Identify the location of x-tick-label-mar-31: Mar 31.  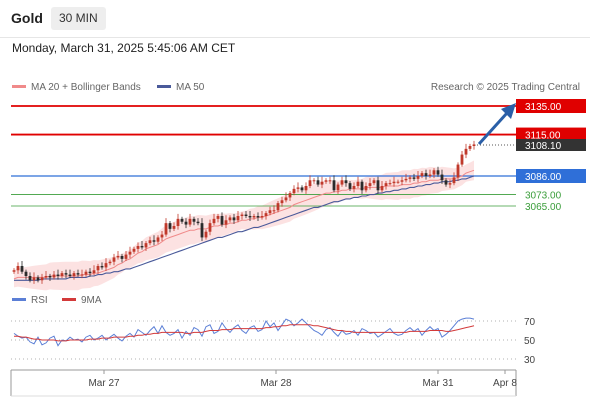
(438, 383).